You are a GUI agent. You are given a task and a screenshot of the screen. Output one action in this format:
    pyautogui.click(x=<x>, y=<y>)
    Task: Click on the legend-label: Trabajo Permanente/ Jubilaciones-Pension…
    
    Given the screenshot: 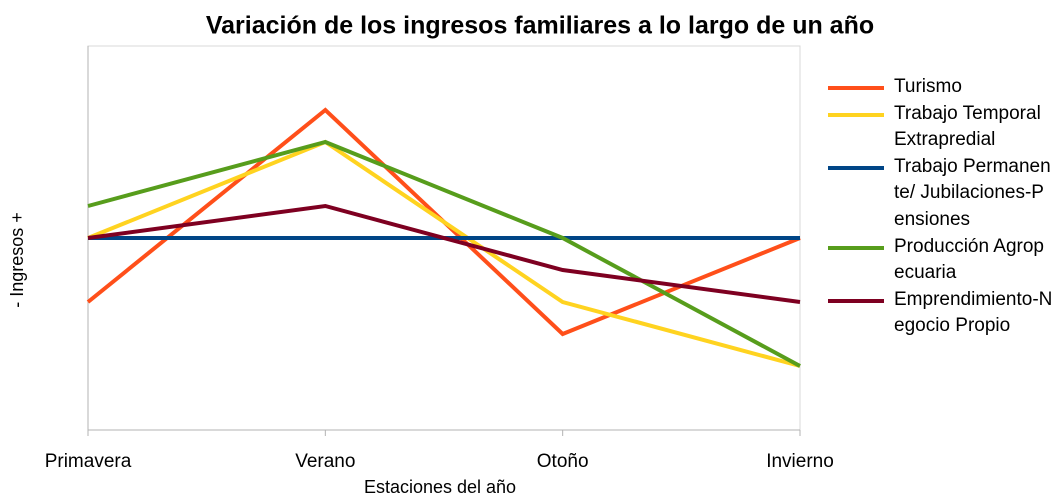 What is the action you would take?
    pyautogui.click(x=972, y=192)
    